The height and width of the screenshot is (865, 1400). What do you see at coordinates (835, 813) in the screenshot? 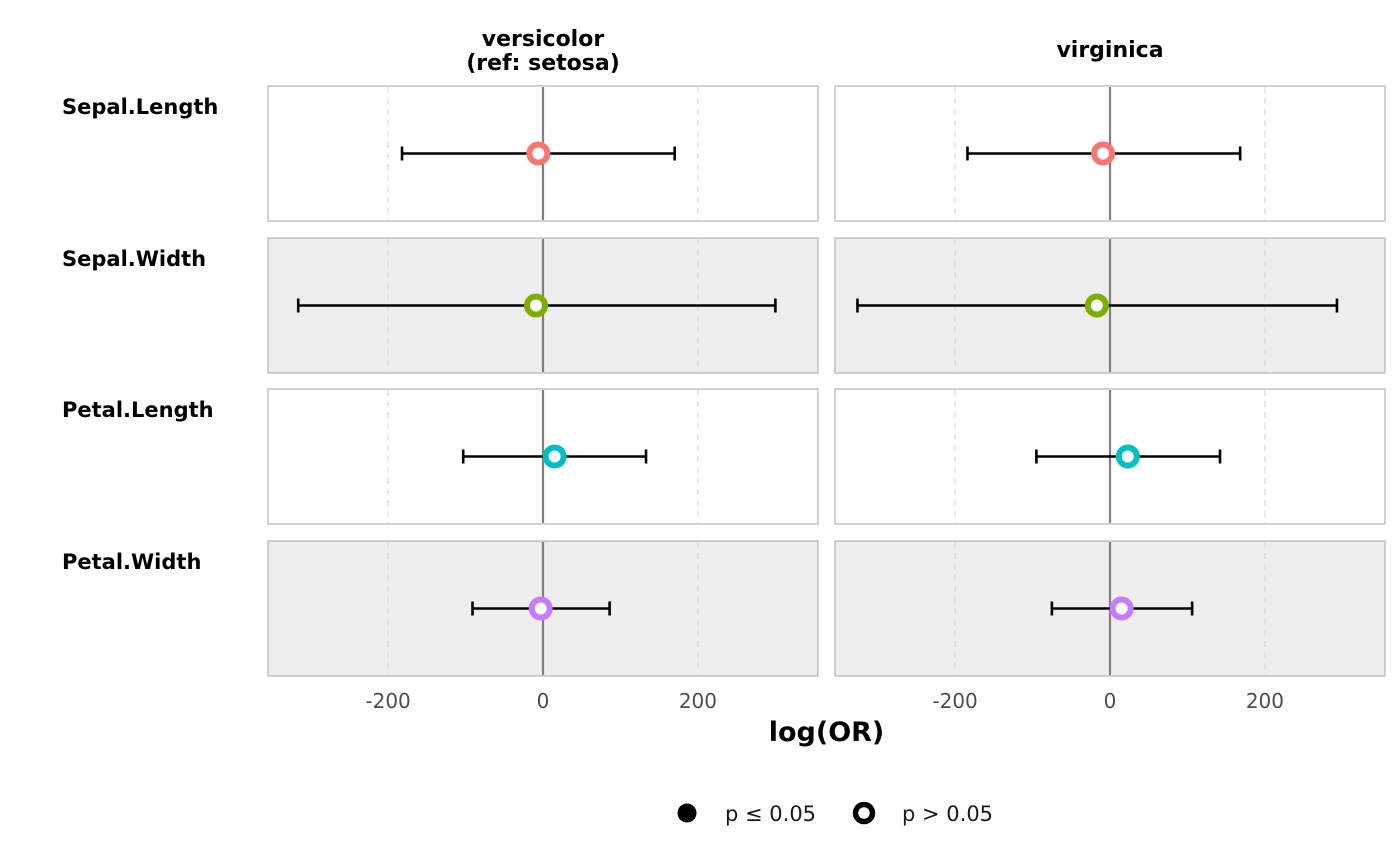
I see `legend: p ≤ 0.05 p > 0.05` at bounding box center [835, 813].